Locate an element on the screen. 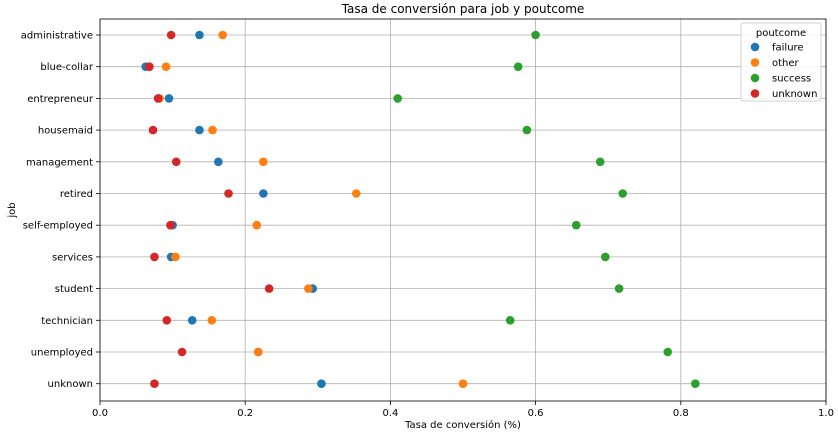  legend-title: poutcome is located at coordinates (781, 33).